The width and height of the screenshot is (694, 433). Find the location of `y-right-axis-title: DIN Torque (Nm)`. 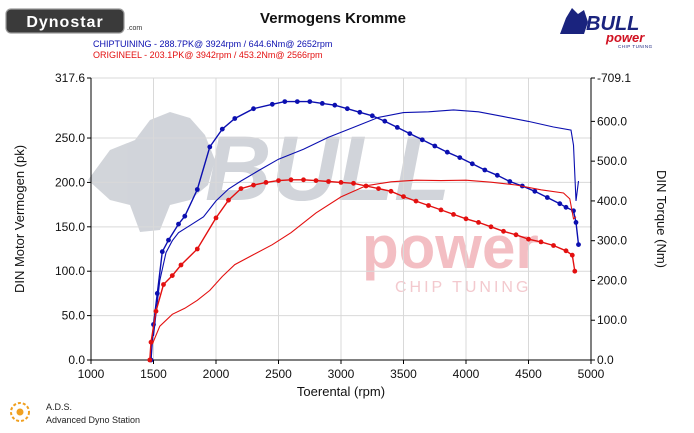

y-right-axis-title: DIN Torque (Nm) is located at coordinates (661, 219).